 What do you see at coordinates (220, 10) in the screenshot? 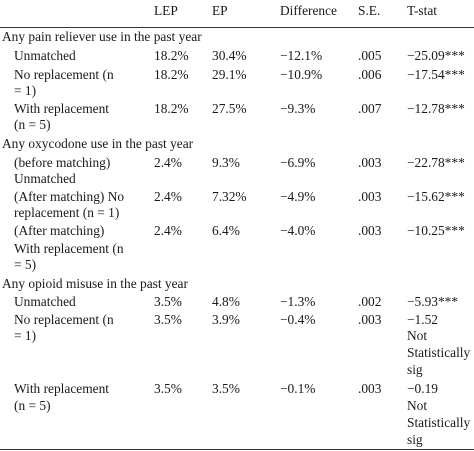
I see `col-header-ep: EP` at bounding box center [220, 10].